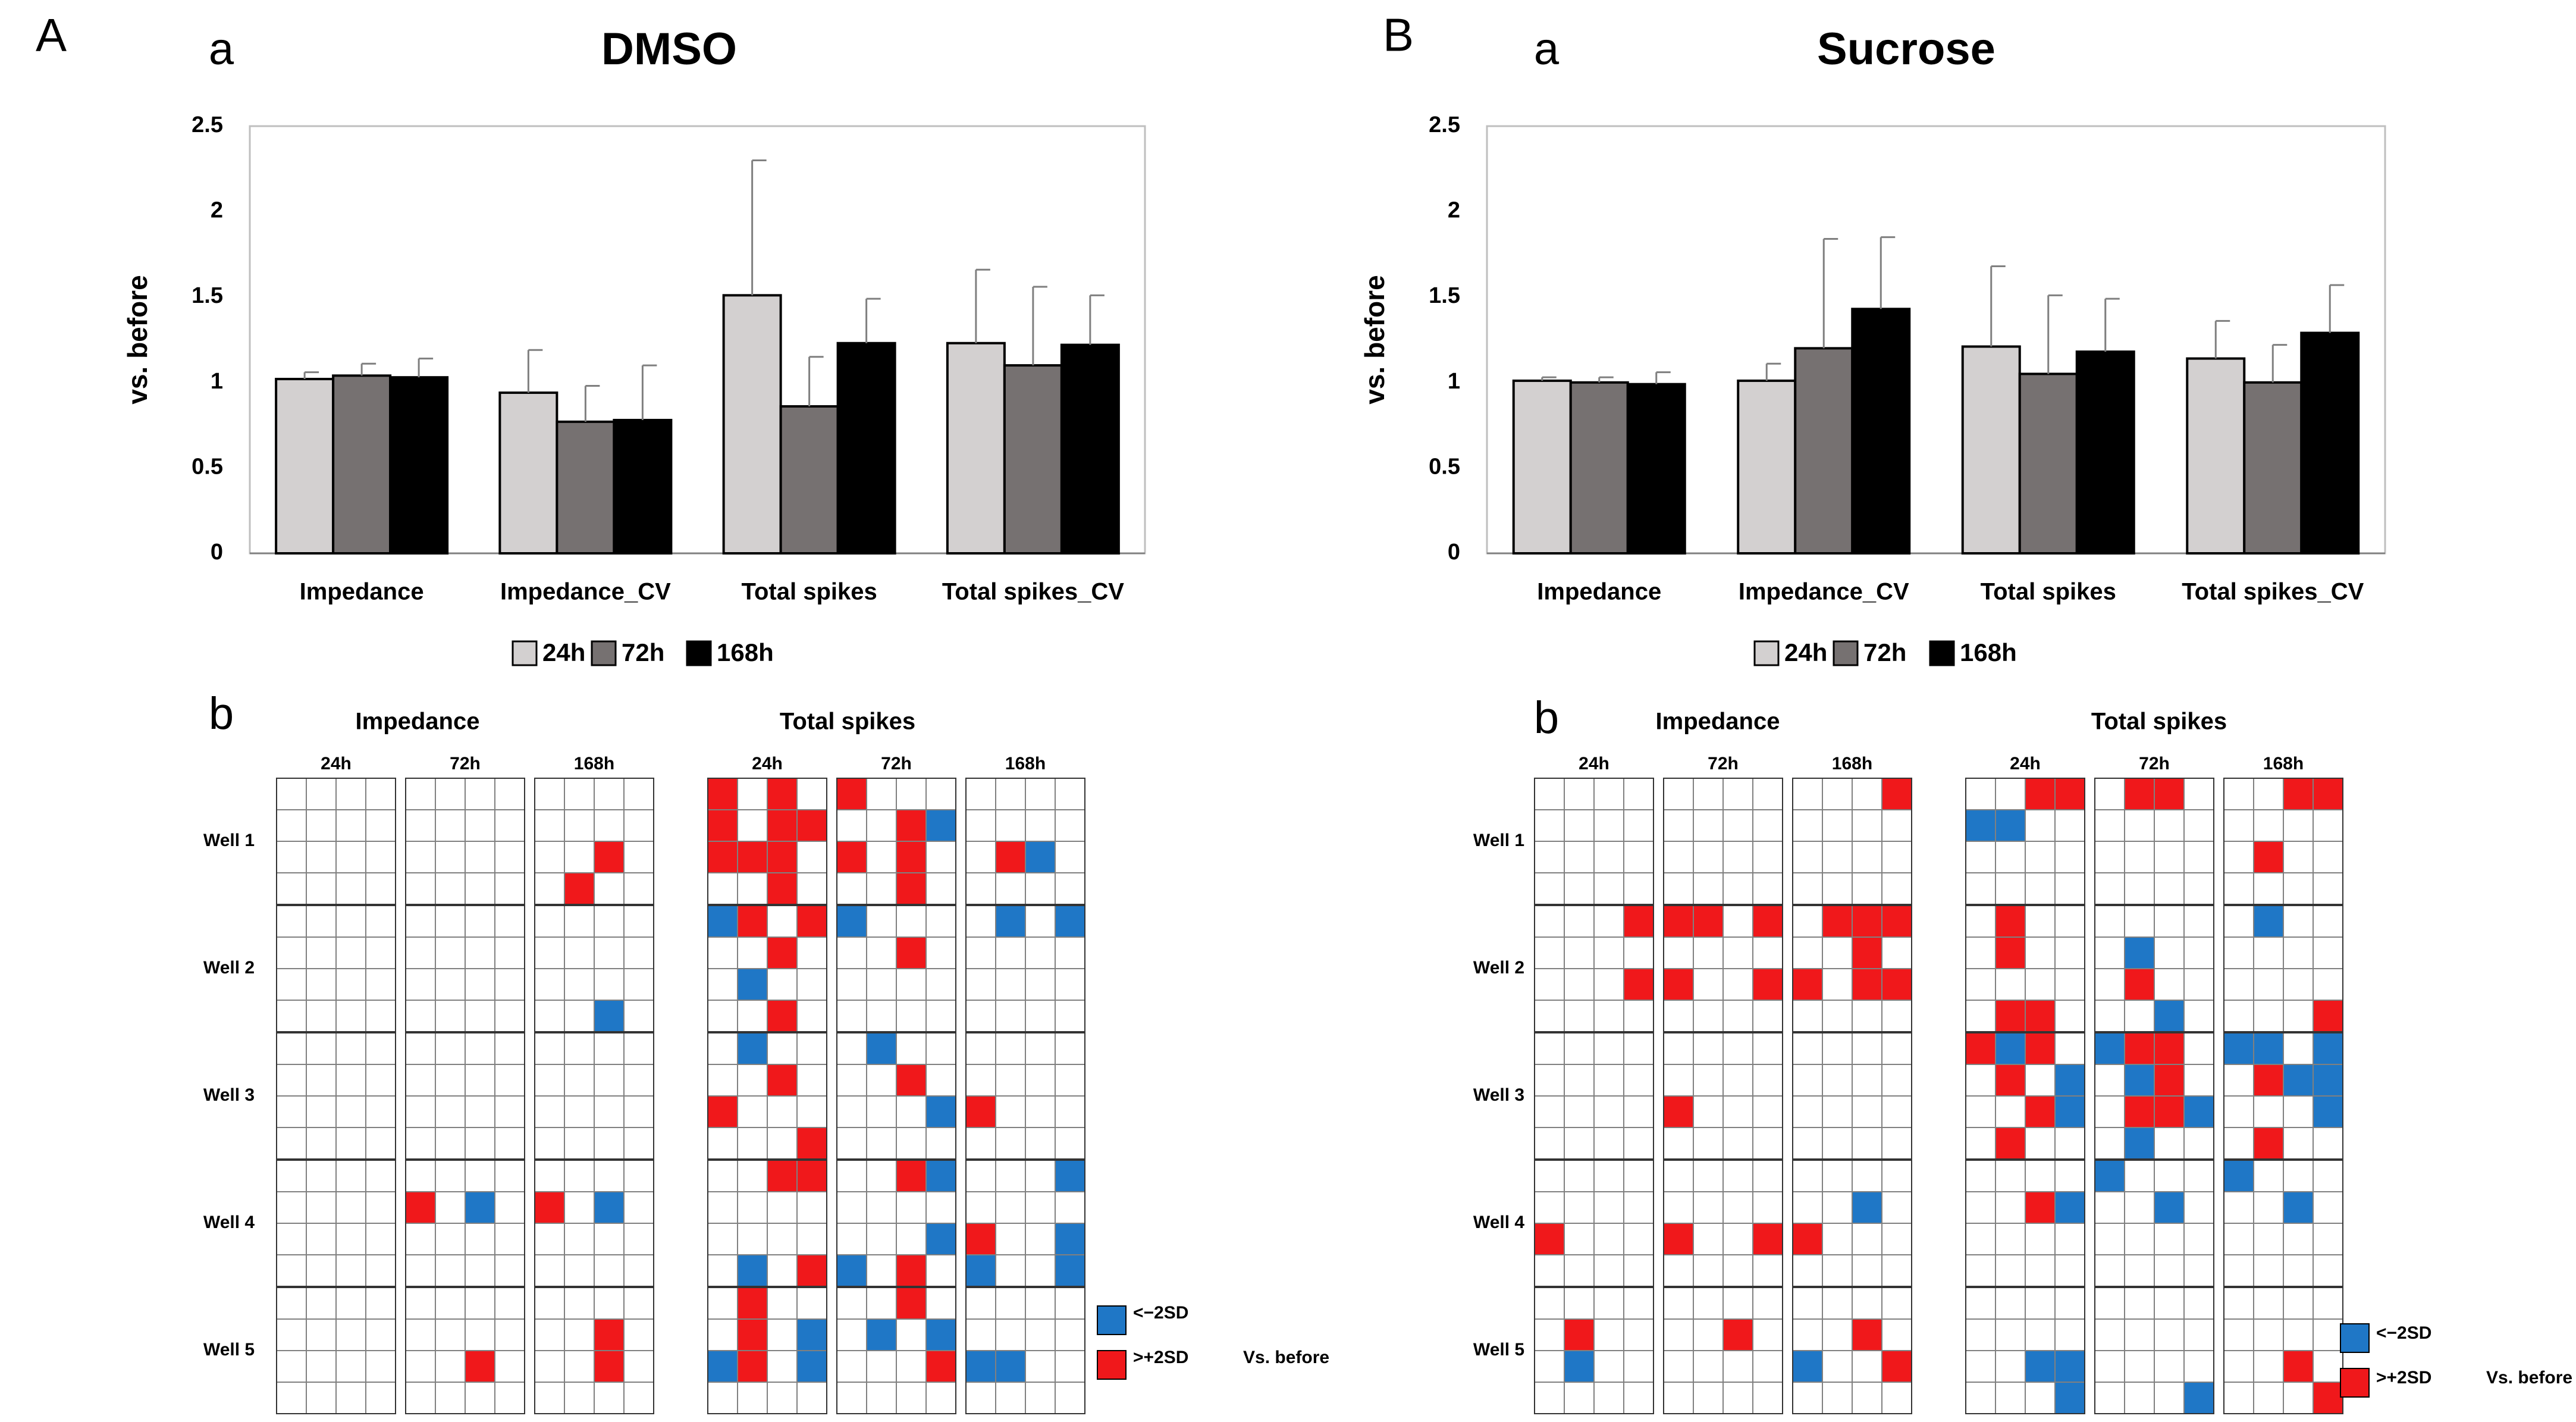 This screenshot has height=1422, width=2576. Describe the element at coordinates (2283, 1223) in the screenshot. I see `well-block-spikes-4-168h` at that location.